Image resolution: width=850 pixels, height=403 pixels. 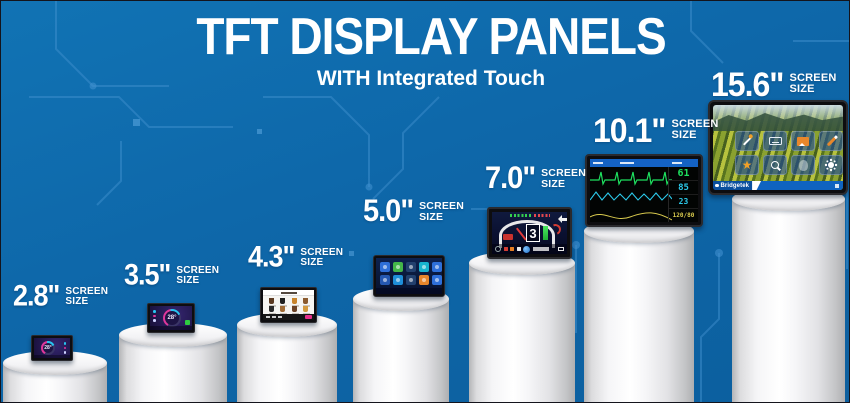 I want to click on shift-led-strip-green, so click(x=521, y=215).